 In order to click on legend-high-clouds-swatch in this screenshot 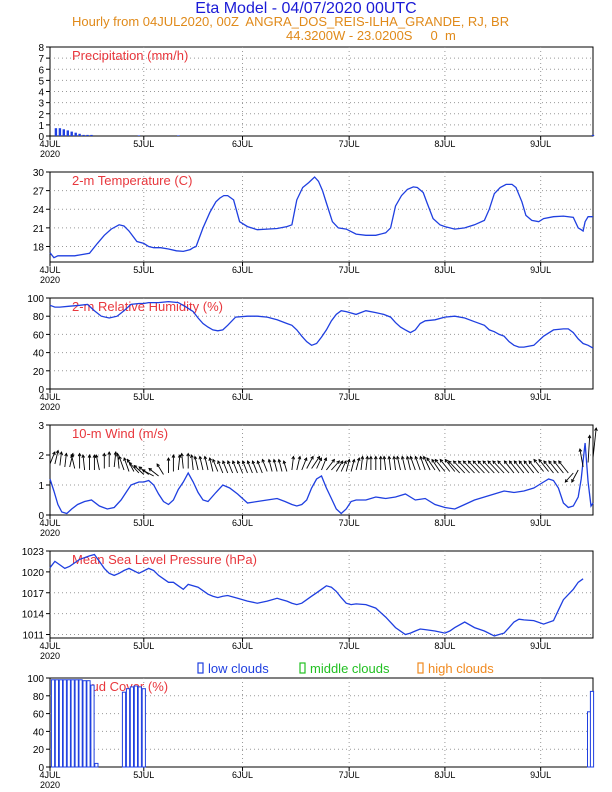, I will do `click(420, 668)`.